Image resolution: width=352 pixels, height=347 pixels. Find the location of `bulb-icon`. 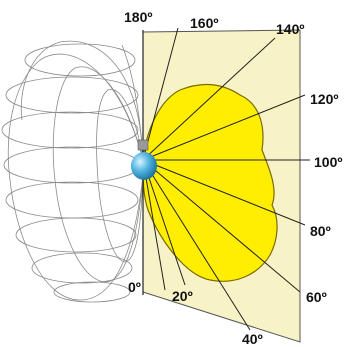

bulb-icon is located at coordinates (144, 159).